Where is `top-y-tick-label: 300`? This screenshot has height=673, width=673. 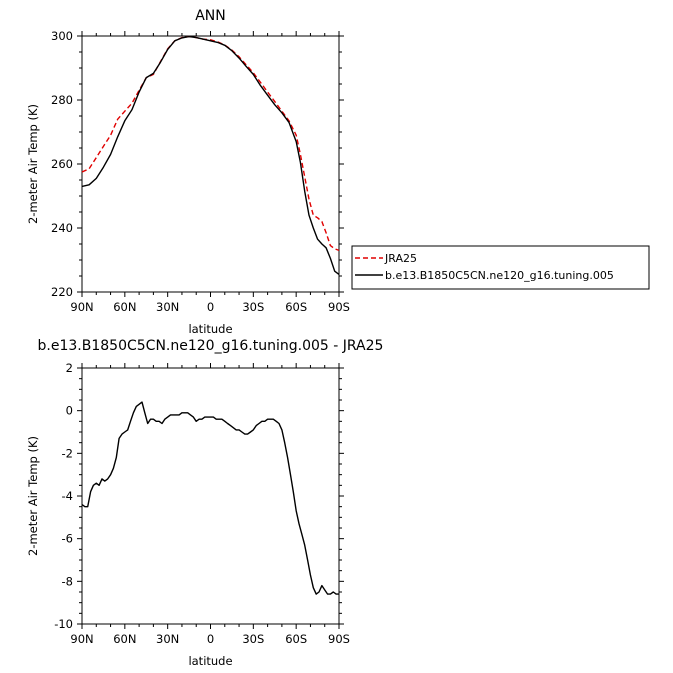 top-y-tick-label: 300 is located at coordinates (62, 36).